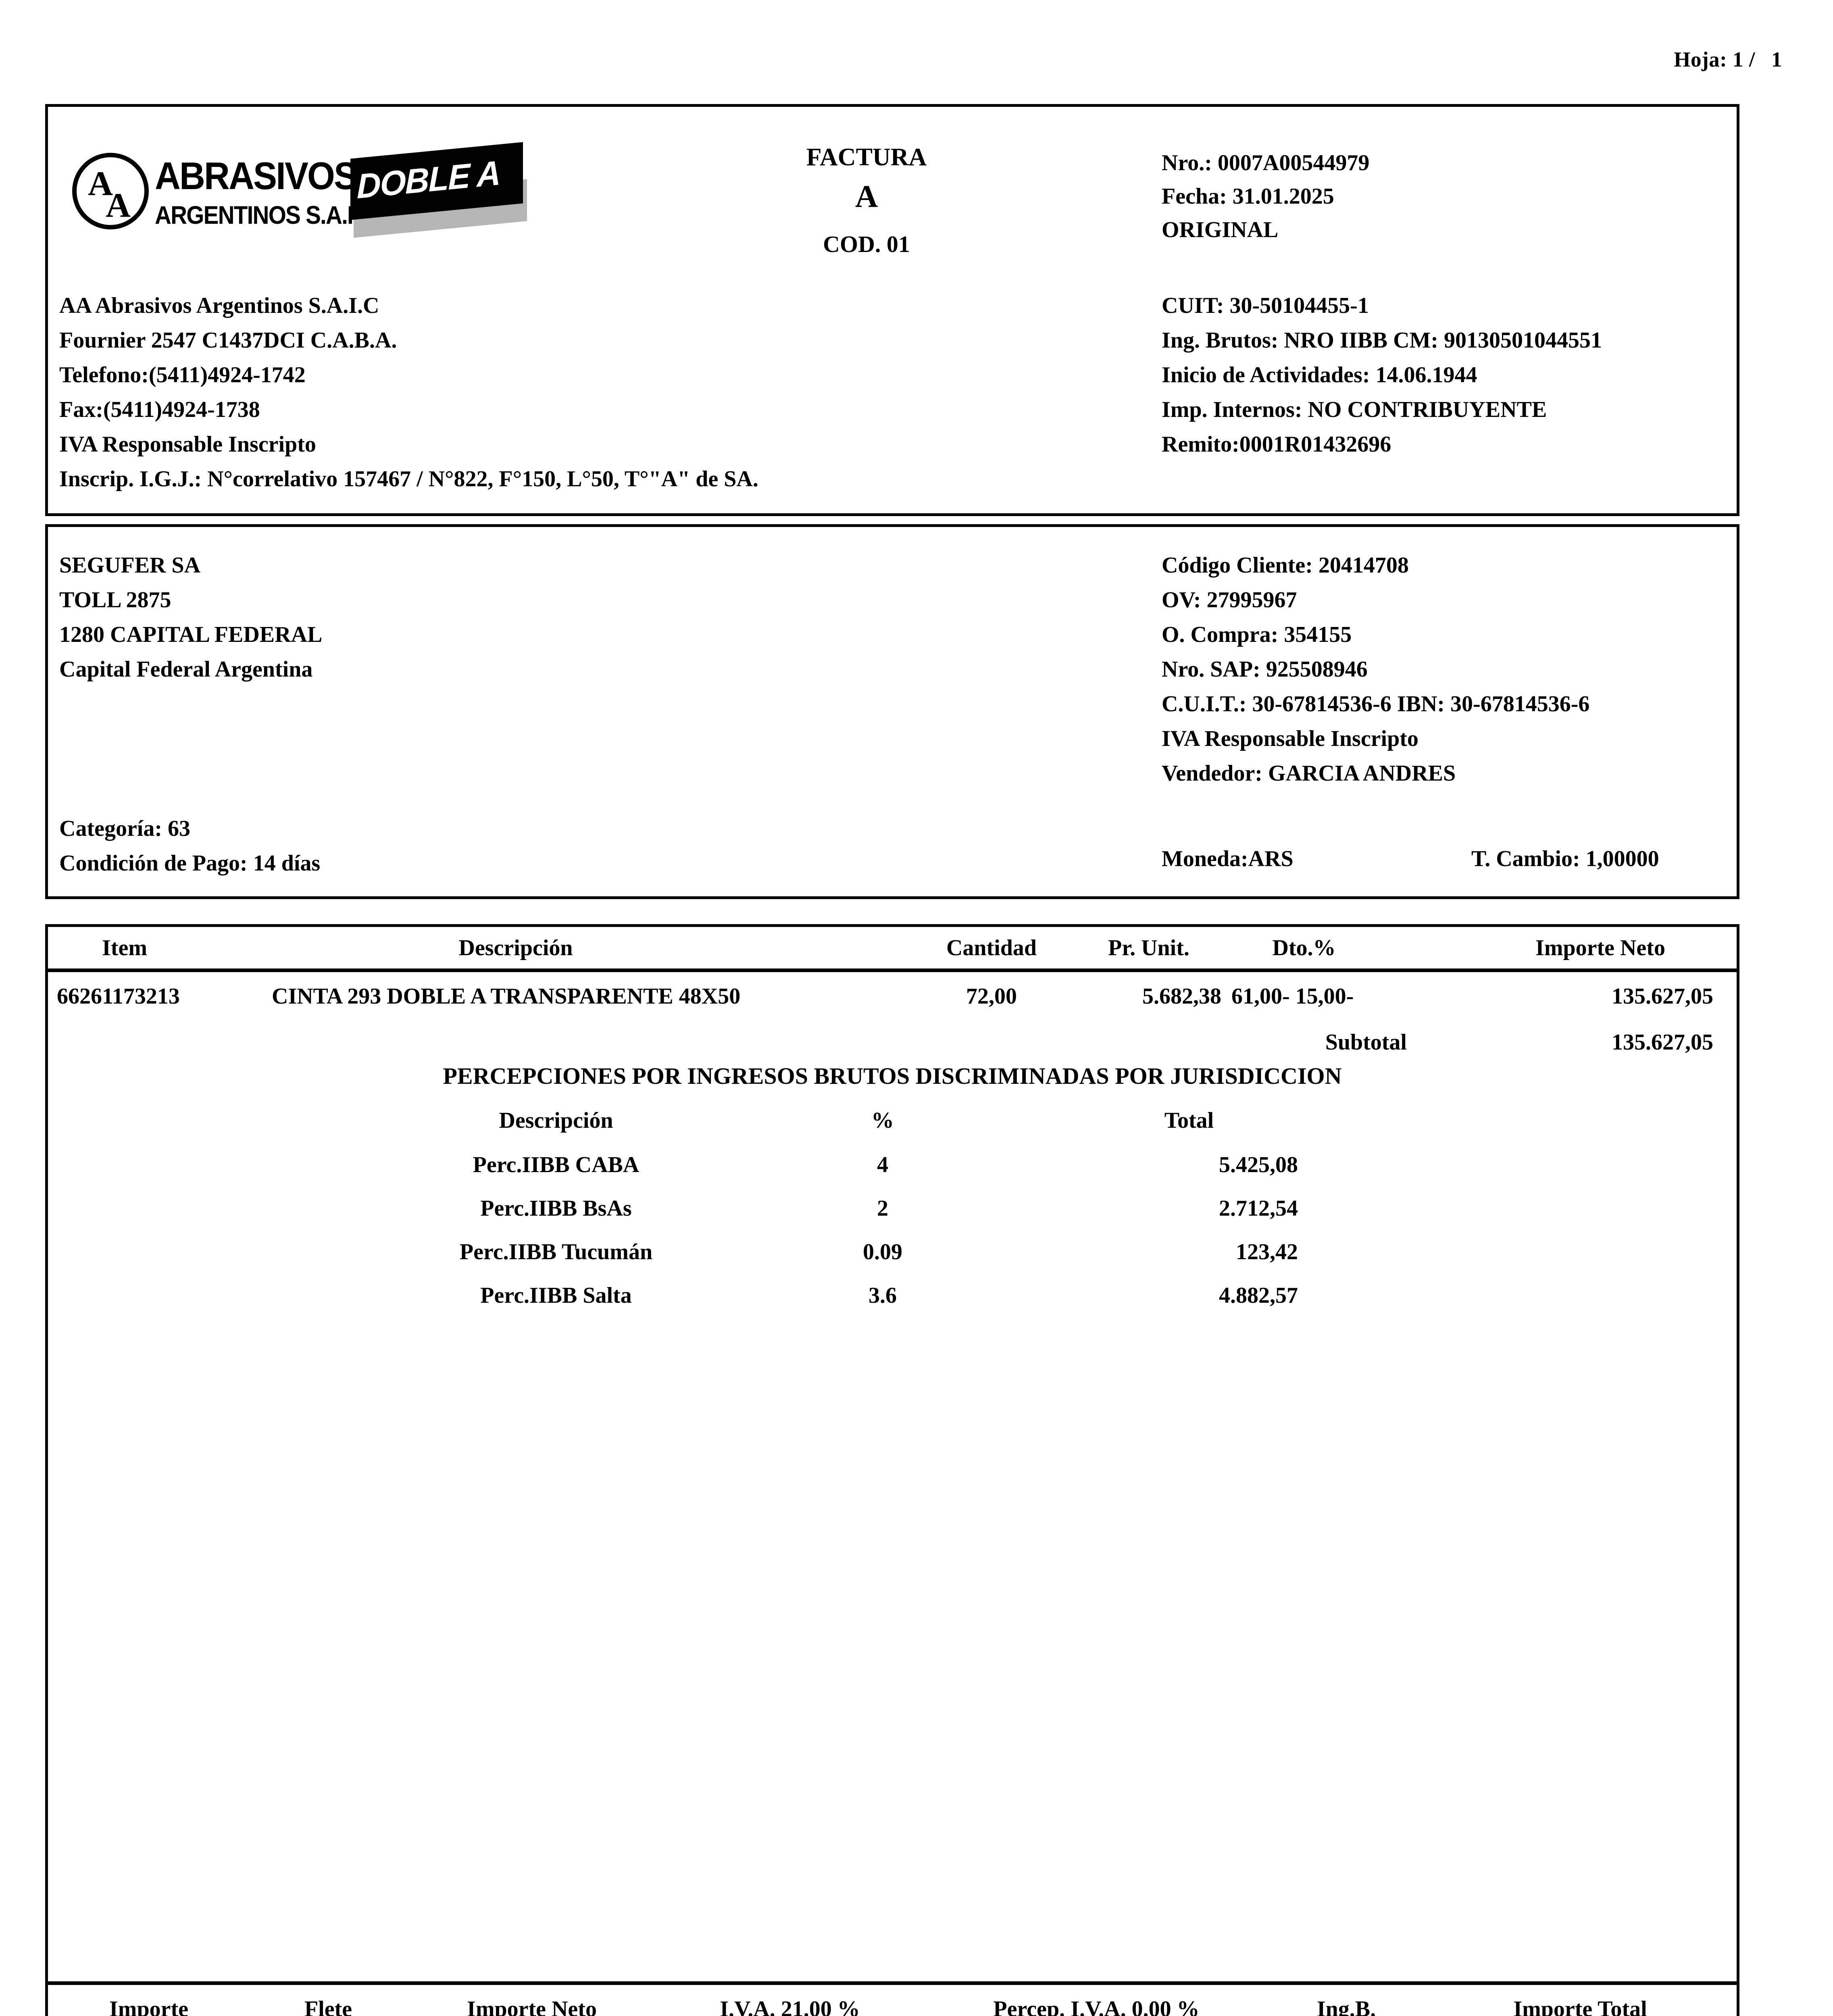  I want to click on total-header-ing-b: Ing.B., so click(1346, 2006).